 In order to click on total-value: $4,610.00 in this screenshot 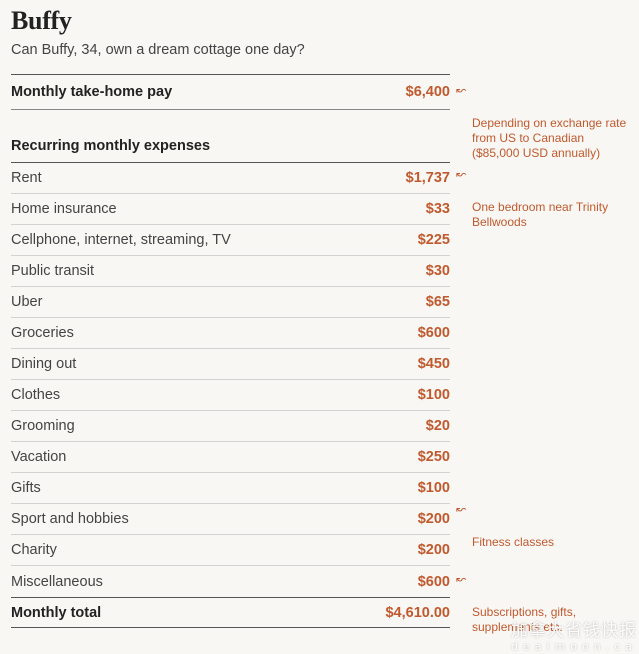, I will do `click(417, 612)`.